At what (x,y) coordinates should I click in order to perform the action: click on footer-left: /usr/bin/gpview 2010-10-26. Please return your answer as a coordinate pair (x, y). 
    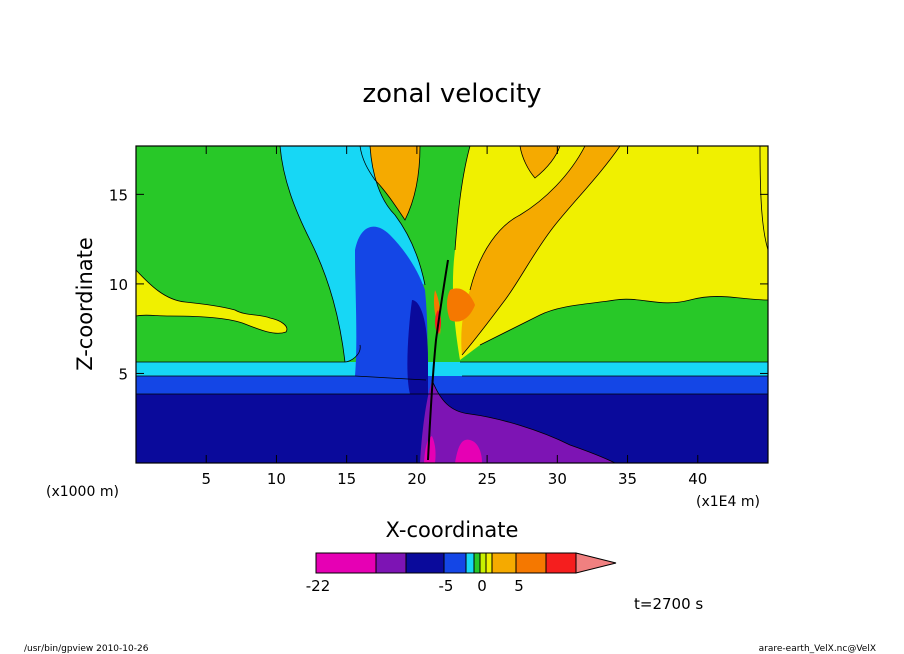
    Looking at the image, I should click on (86, 649).